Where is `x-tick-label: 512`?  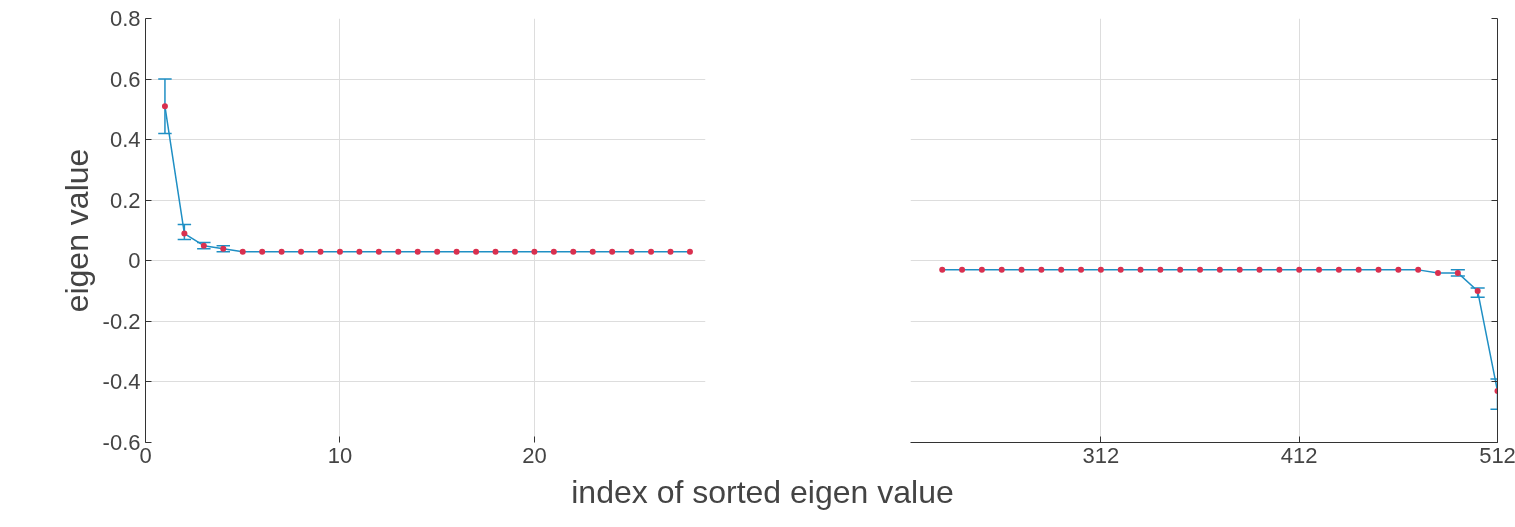
x-tick-label: 512 is located at coordinates (1497, 455).